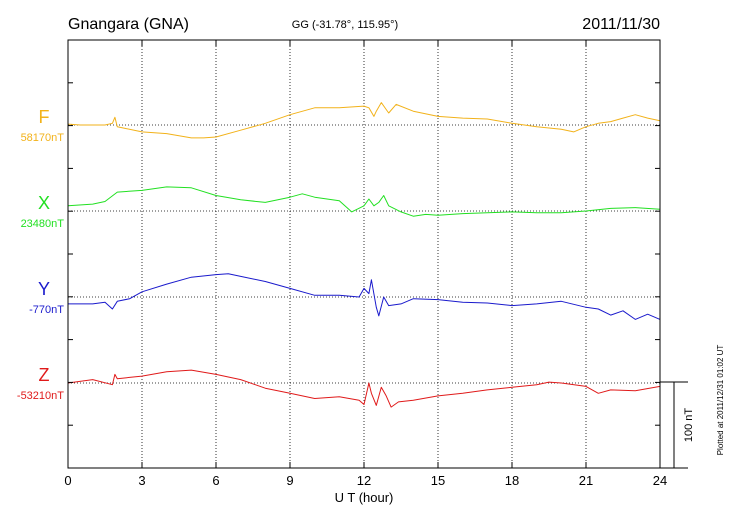  What do you see at coordinates (364, 201) in the screenshot?
I see `series-line-X` at bounding box center [364, 201].